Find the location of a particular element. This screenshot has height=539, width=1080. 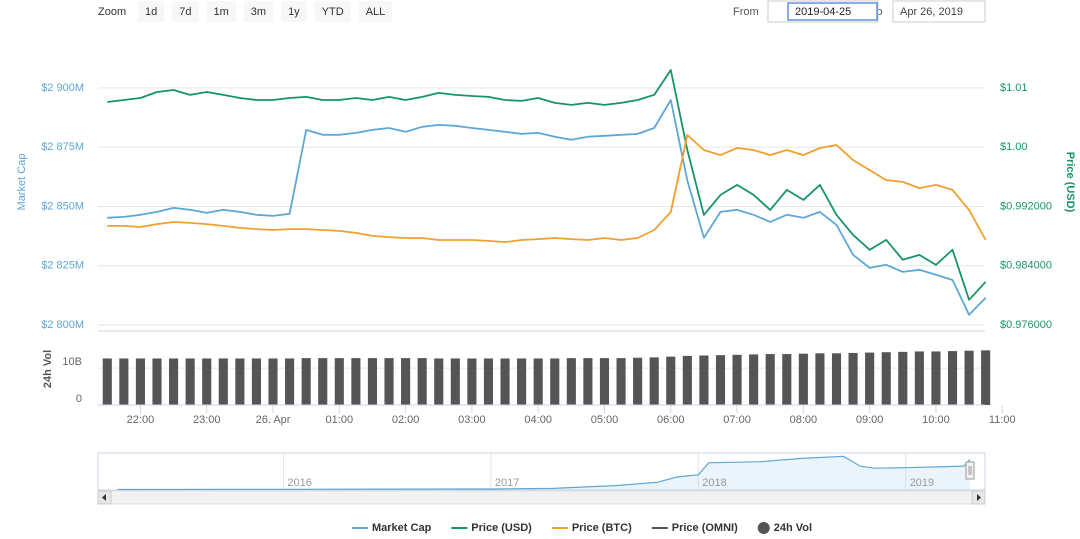

y-tick-label: $2 900M is located at coordinates (62, 88).